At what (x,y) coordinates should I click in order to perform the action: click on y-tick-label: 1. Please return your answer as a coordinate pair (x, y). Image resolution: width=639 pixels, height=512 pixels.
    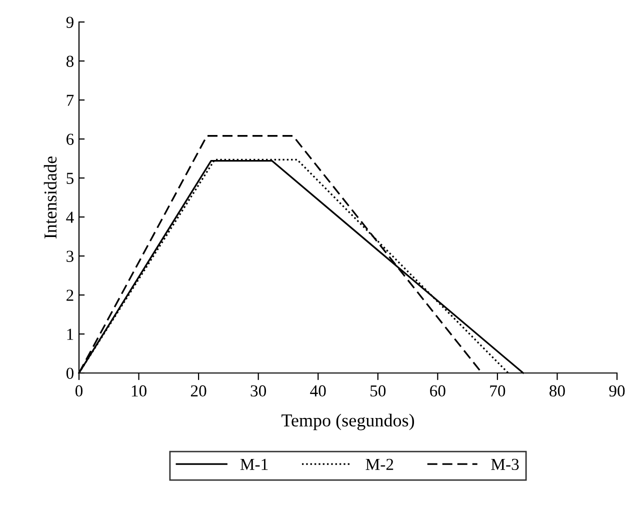
    Looking at the image, I should click on (70, 334).